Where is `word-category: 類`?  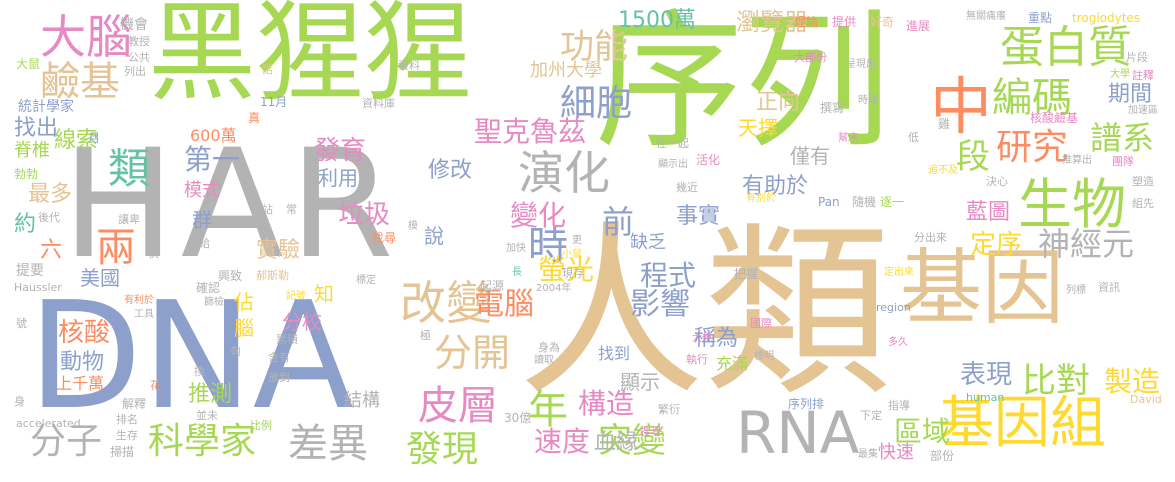
word-category: 類 is located at coordinates (129, 168).